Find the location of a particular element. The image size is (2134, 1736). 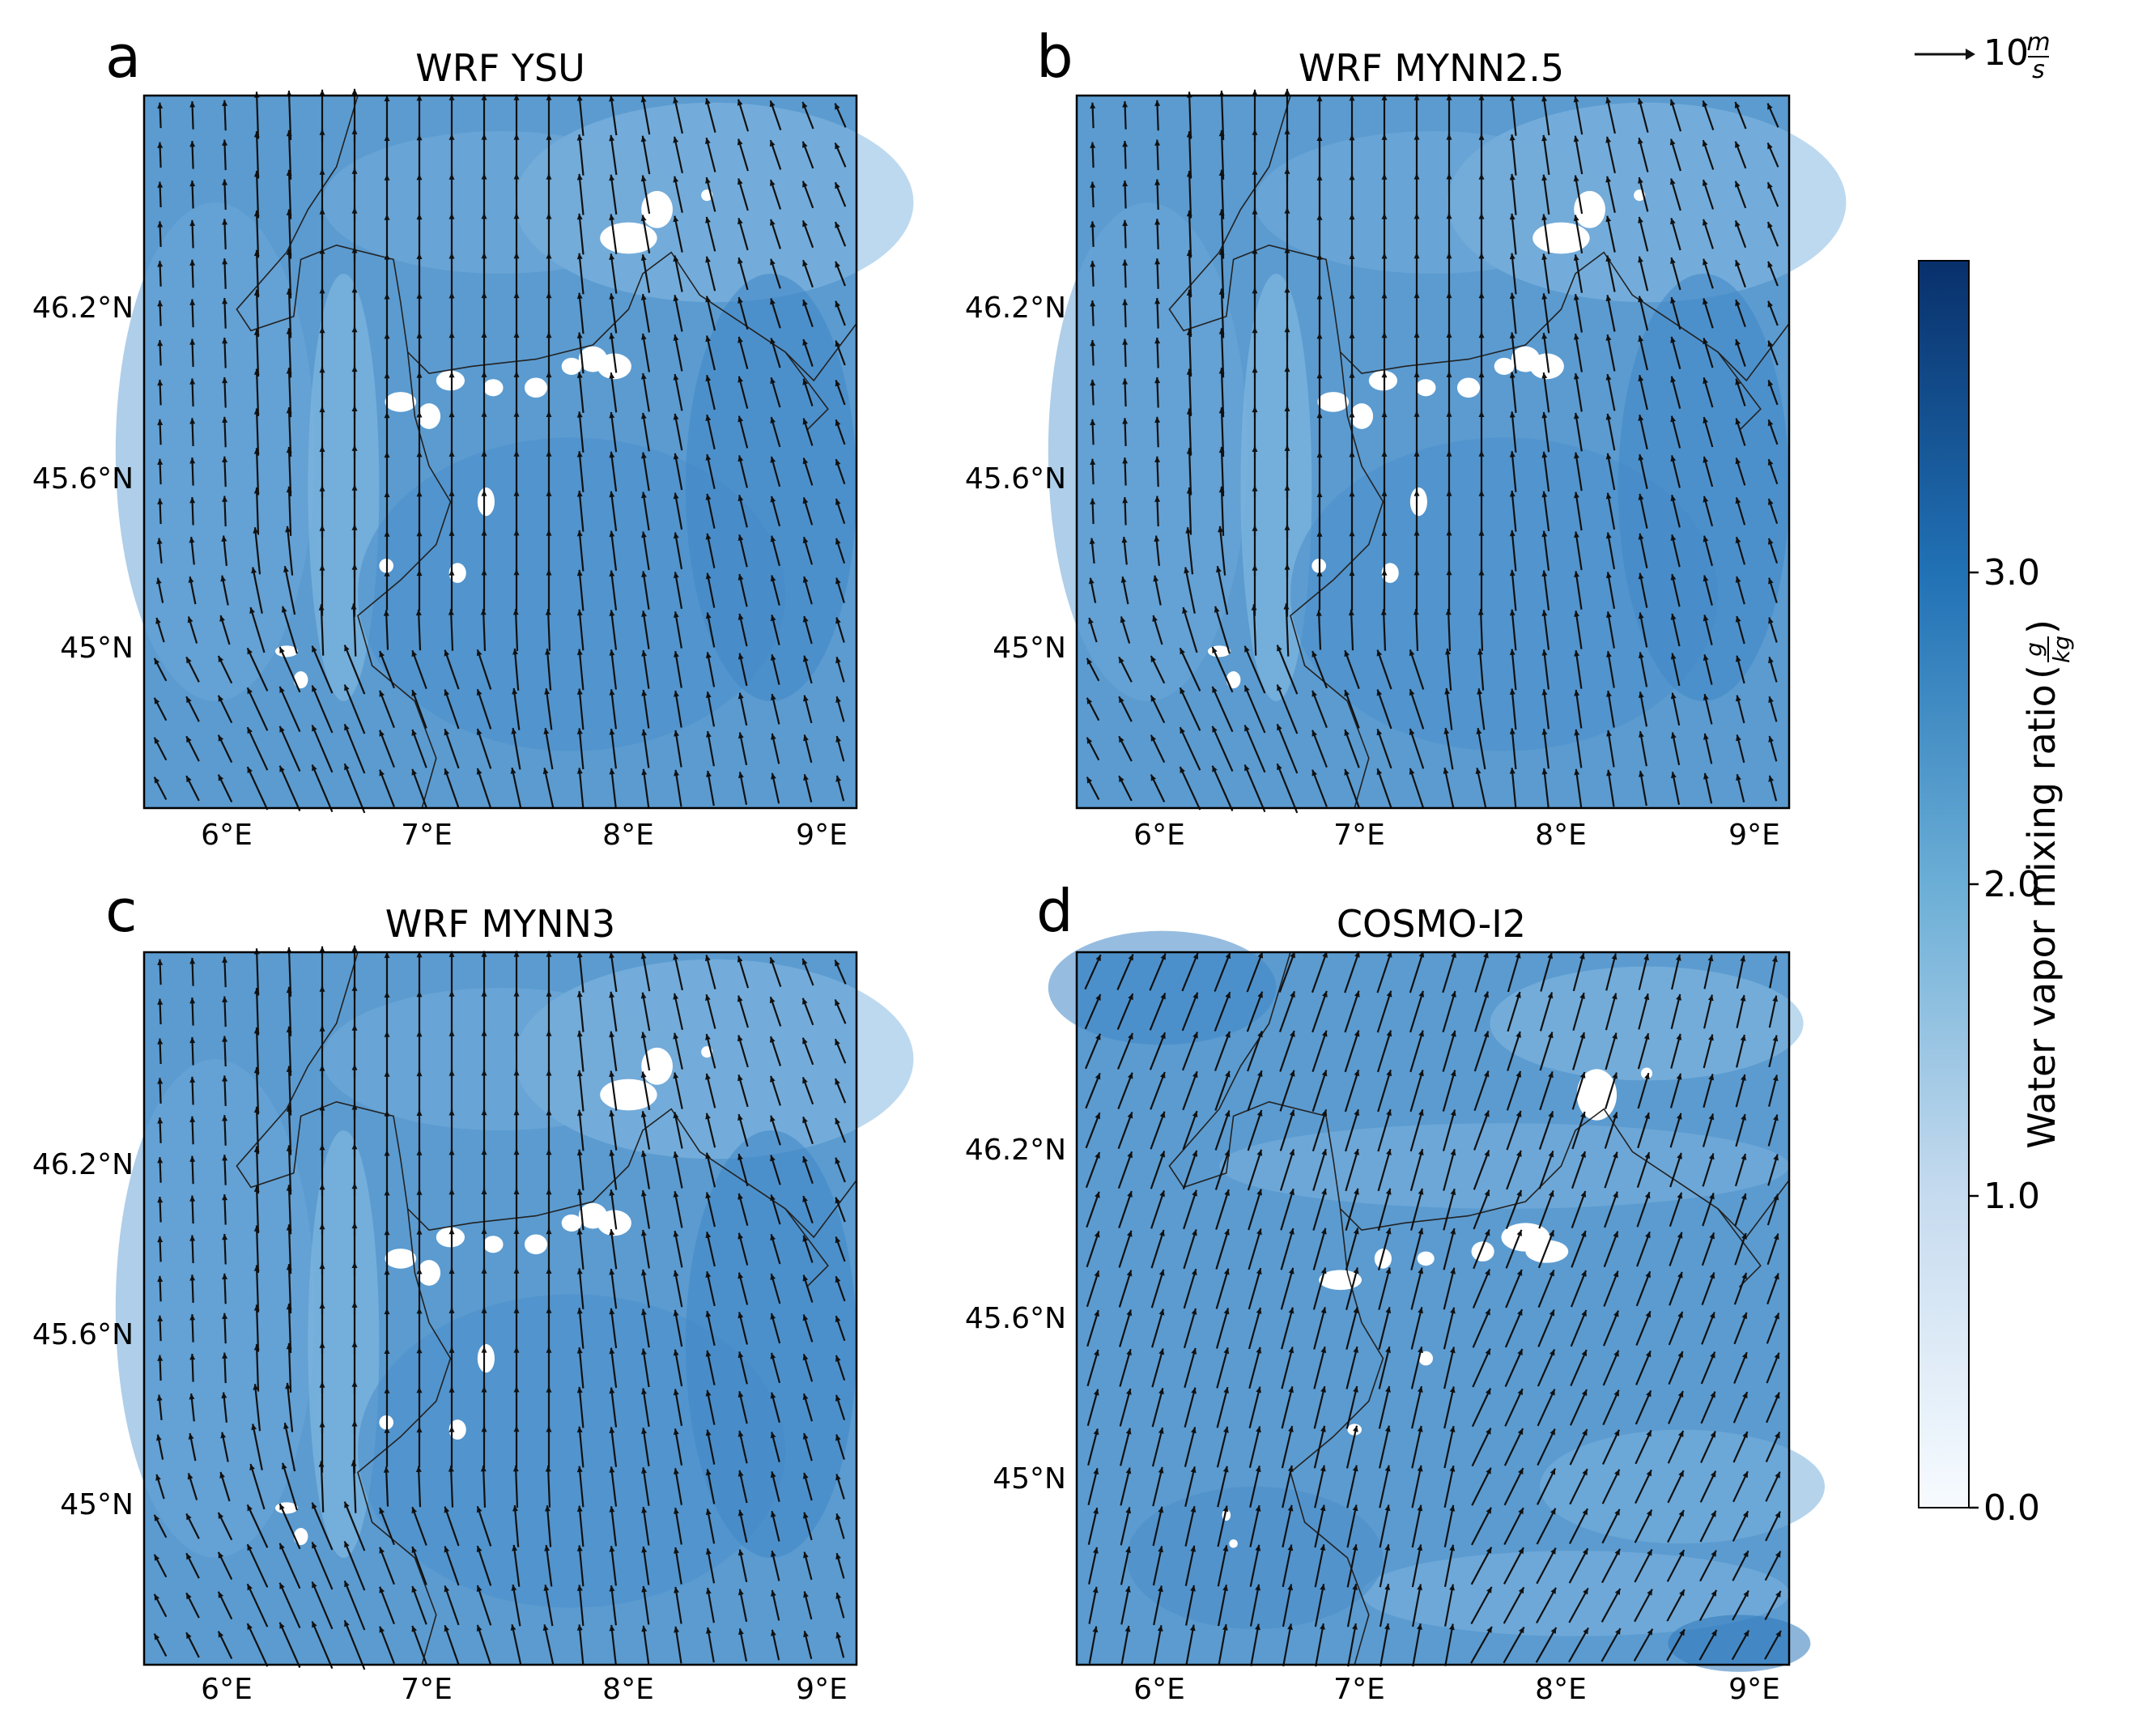

panel-title-d: COSMO-I2 is located at coordinates (1432, 924).